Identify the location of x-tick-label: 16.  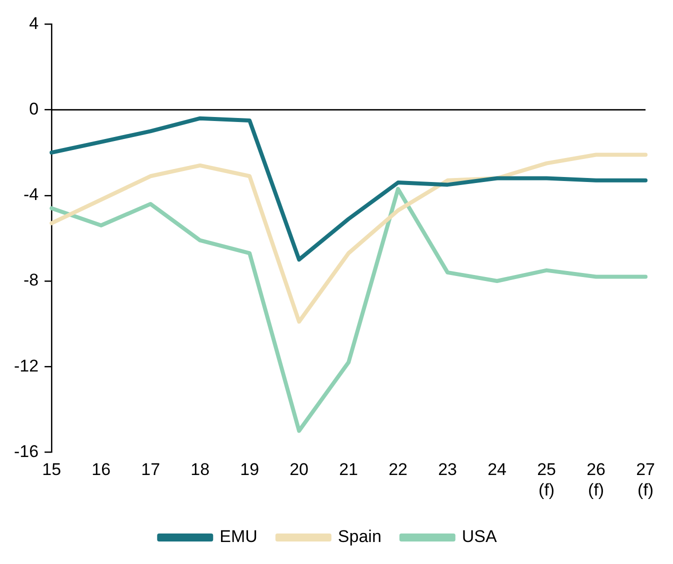
(101, 470).